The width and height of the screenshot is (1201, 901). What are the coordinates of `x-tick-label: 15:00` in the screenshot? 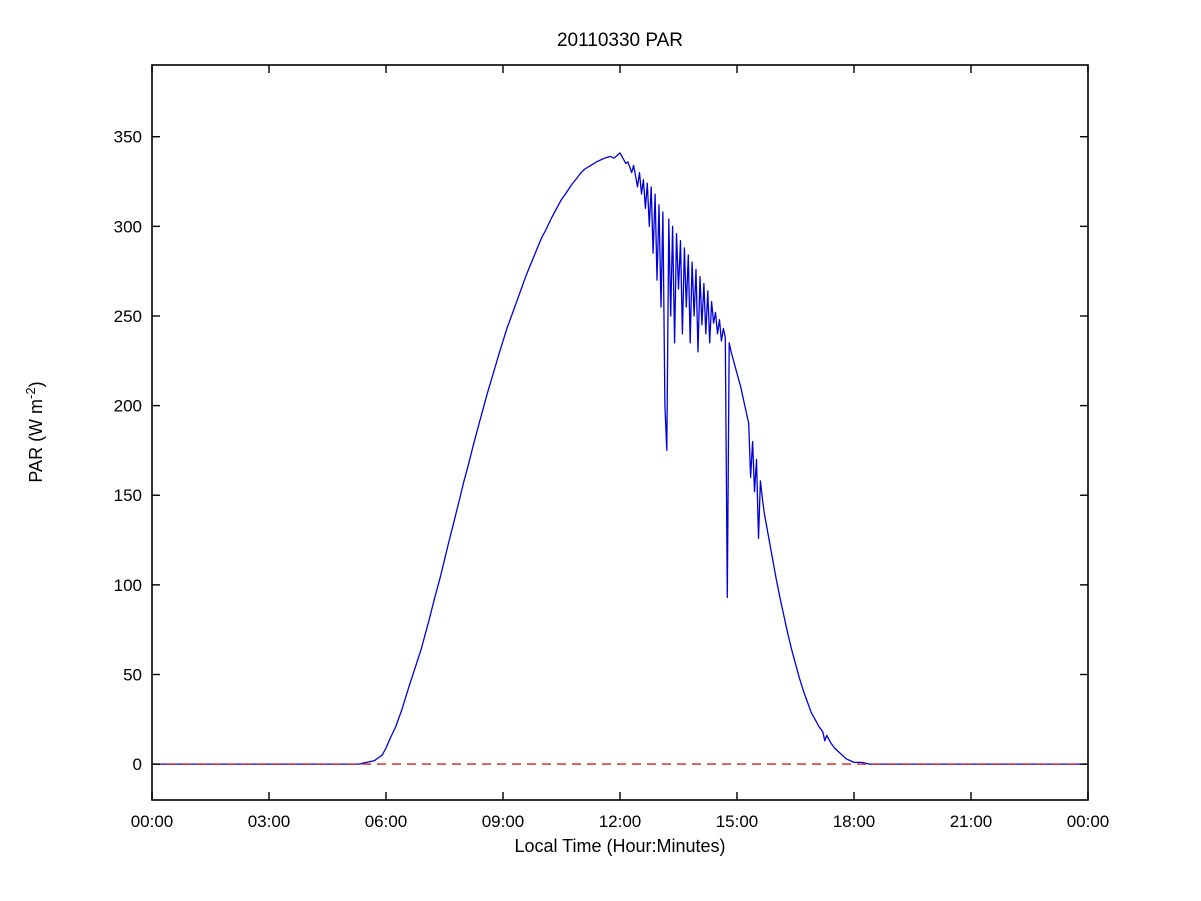 It's located at (737, 821).